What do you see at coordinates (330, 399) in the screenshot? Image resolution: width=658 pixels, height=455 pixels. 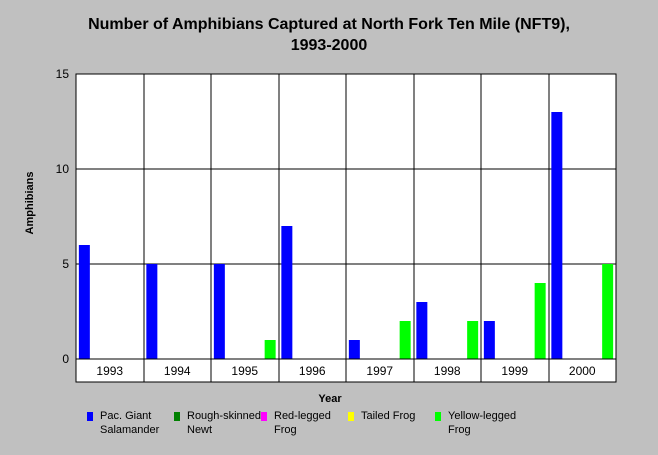 I see `x-axis-label: Year` at bounding box center [330, 399].